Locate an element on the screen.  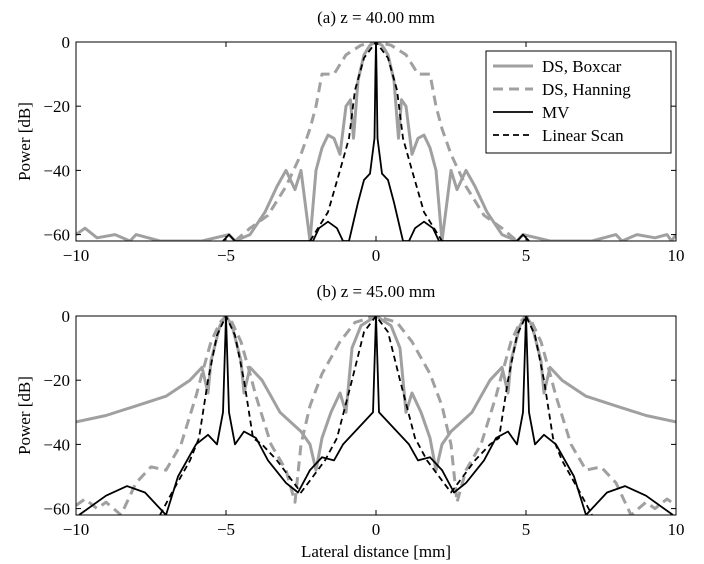
legend-box is located at coordinates (578, 102).